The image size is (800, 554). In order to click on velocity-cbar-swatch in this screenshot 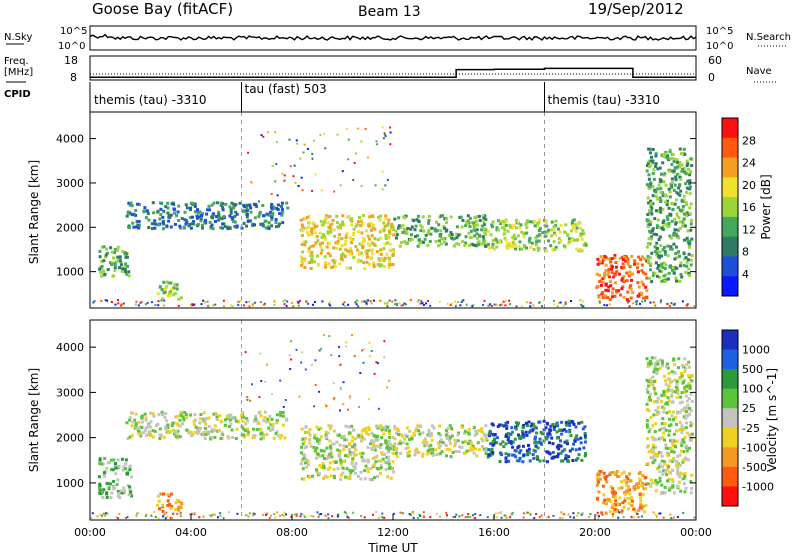, I will do `click(730, 359)`.